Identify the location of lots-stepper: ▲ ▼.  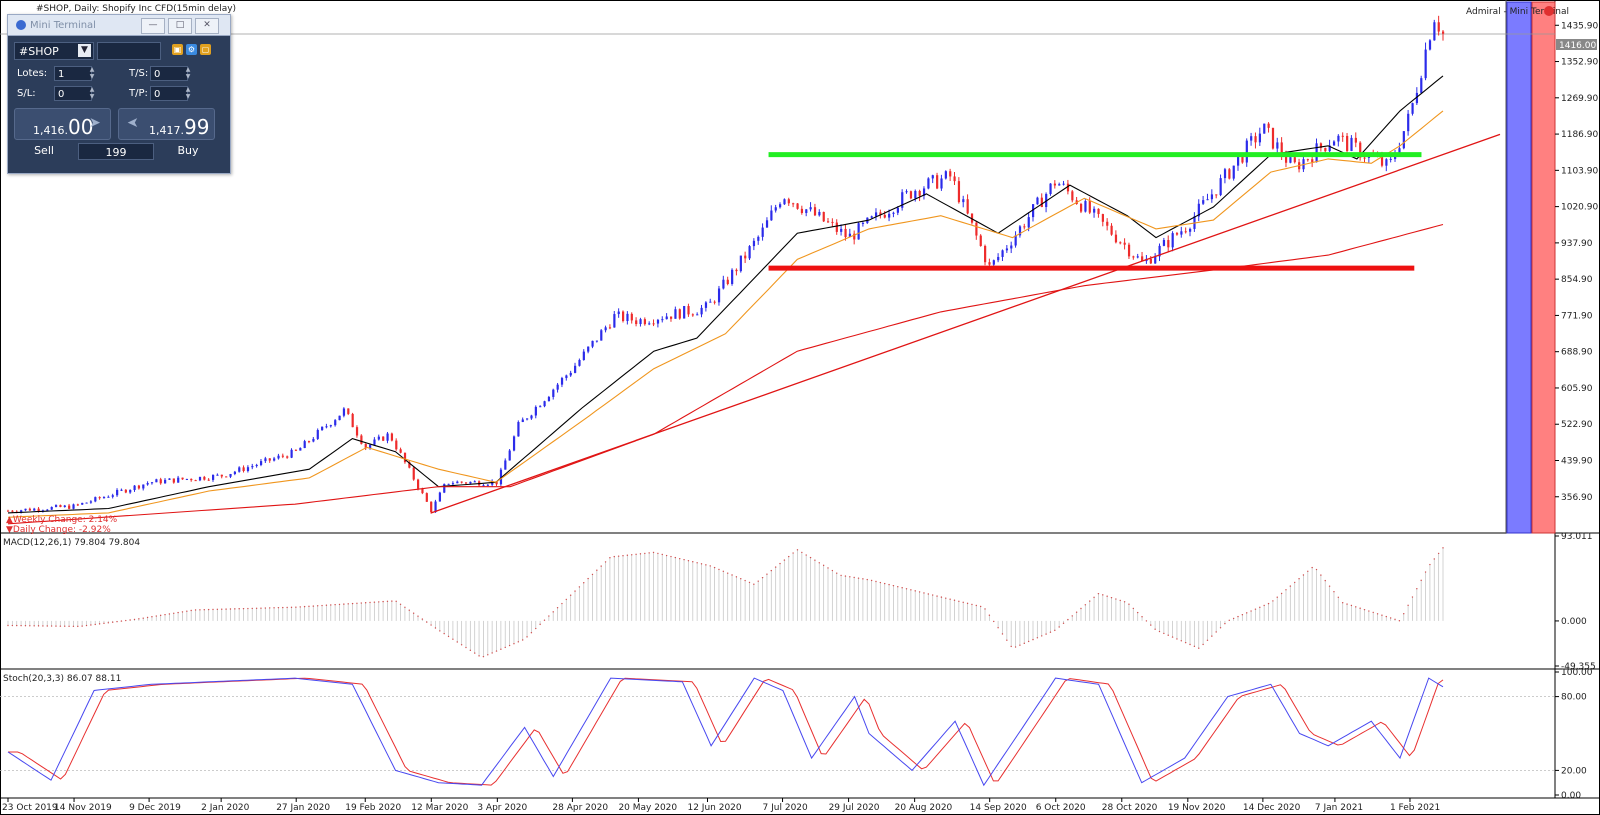
(92, 73).